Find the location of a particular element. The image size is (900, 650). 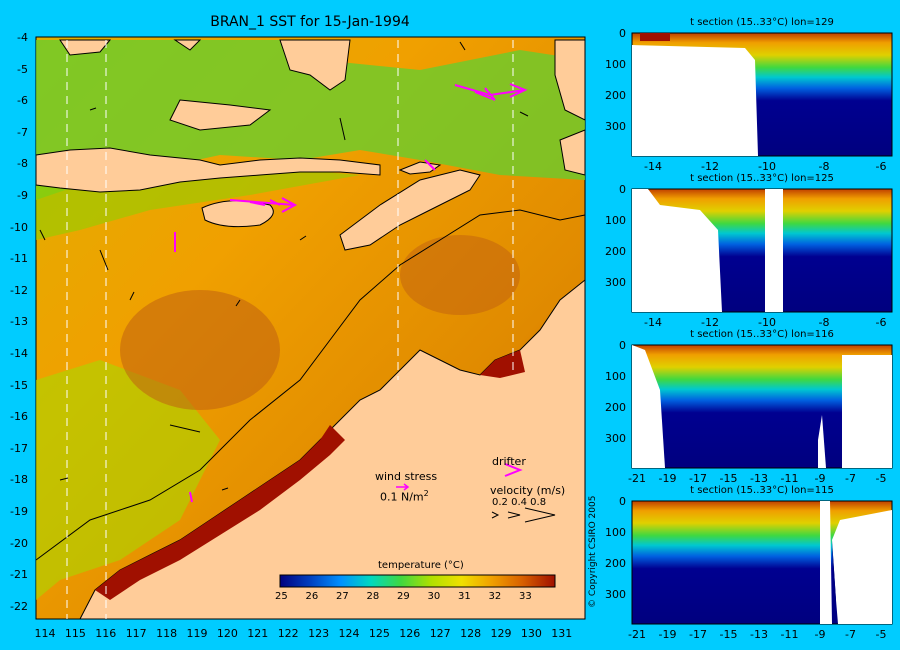

java-islands is located at coordinates (208, 170).